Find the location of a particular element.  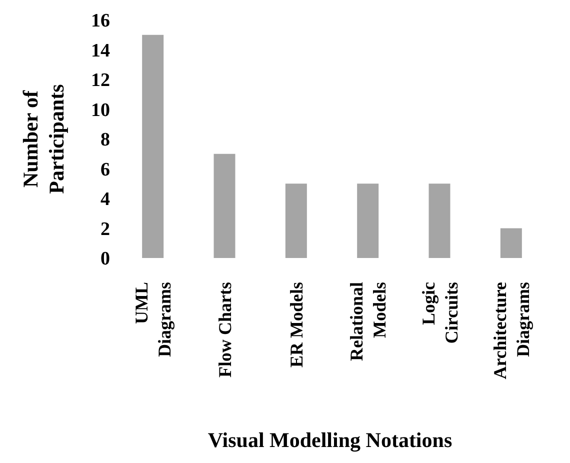

y-tick-label: 2 is located at coordinates (105, 229).